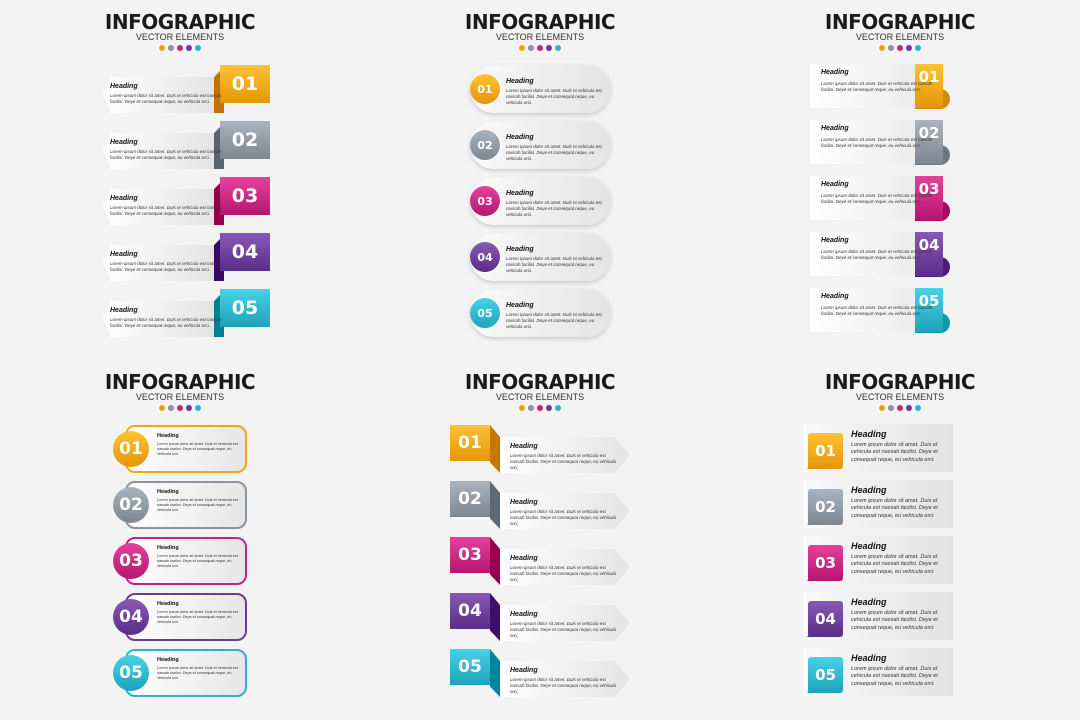 Image resolution: width=1080 pixels, height=720 pixels. Describe the element at coordinates (929, 198) in the screenshot. I see `number-tab: 03` at that location.